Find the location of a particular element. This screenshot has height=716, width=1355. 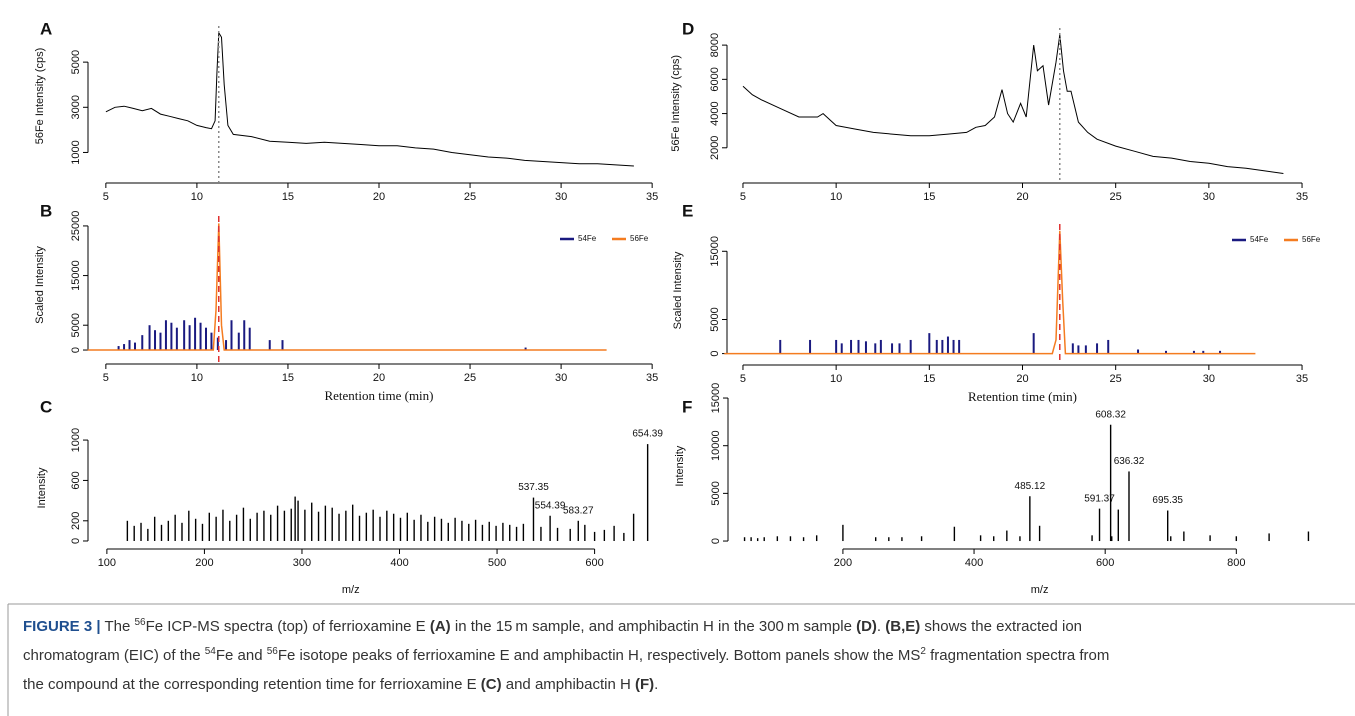

x-tick-label: 500 is located at coordinates (497, 563).